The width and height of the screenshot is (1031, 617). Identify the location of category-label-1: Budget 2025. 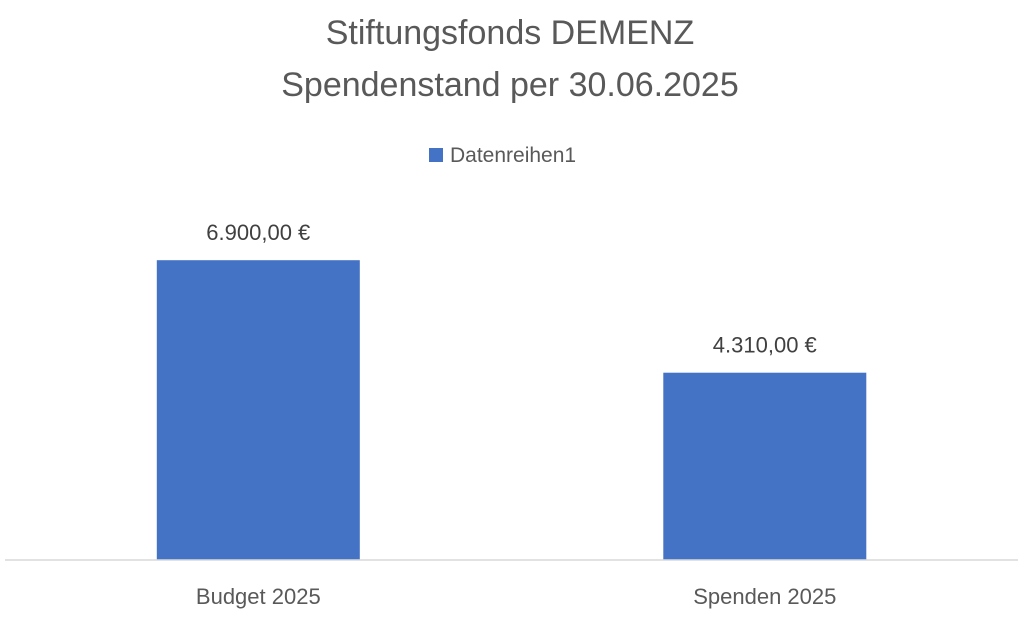
(258, 596).